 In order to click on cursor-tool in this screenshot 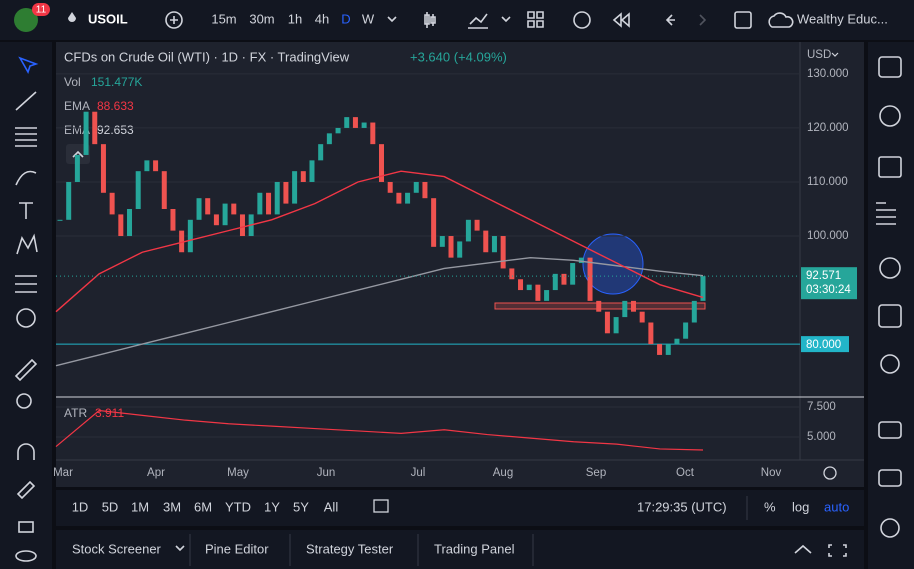, I will do `click(28, 65)`.